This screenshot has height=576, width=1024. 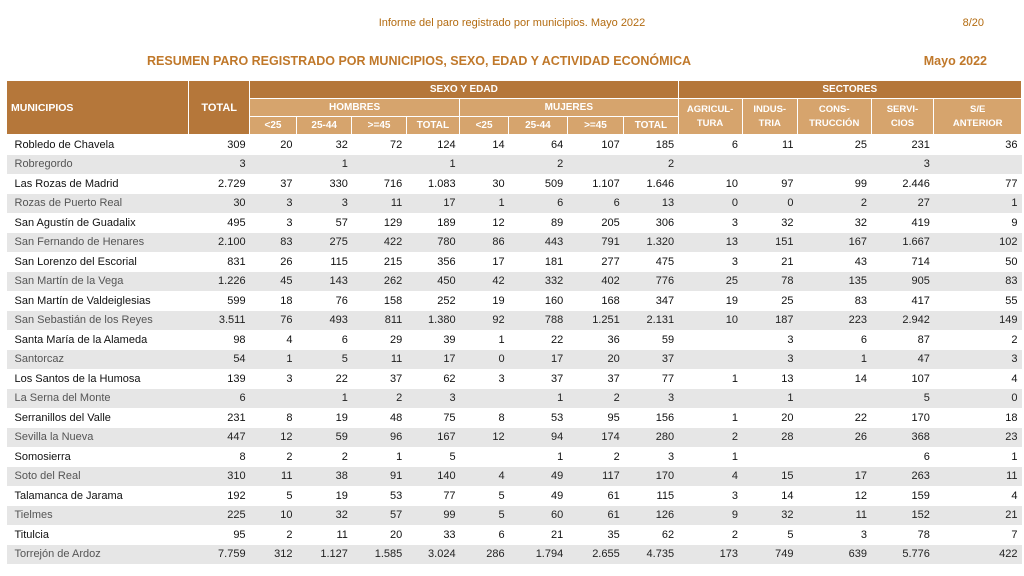 I want to click on table-cell: 129, so click(x=379, y=223).